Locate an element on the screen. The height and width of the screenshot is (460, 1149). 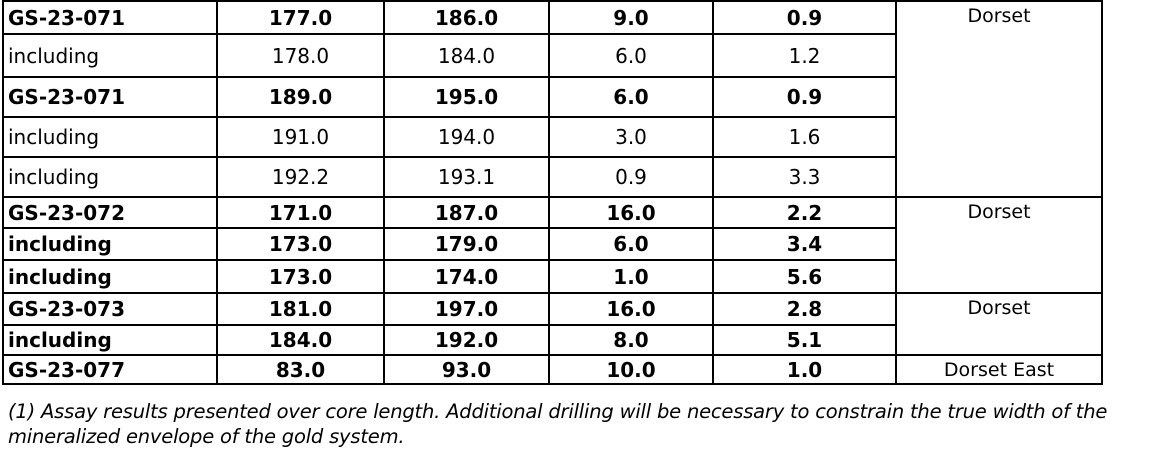
table-row: including 191.0 194.0 3.0 1.6 is located at coordinates (552, 137).